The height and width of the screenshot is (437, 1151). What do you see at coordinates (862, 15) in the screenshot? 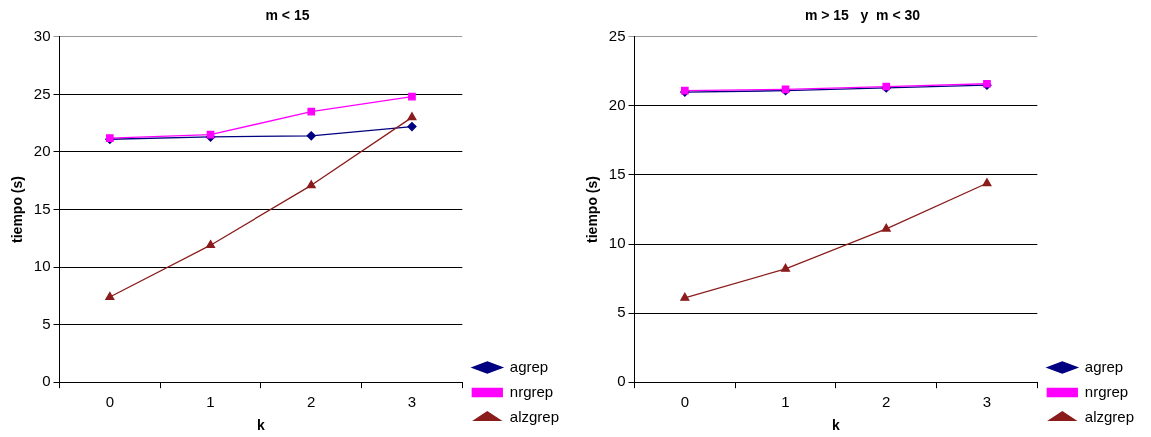
I see `chart-title: m > 15 y m < 30` at bounding box center [862, 15].